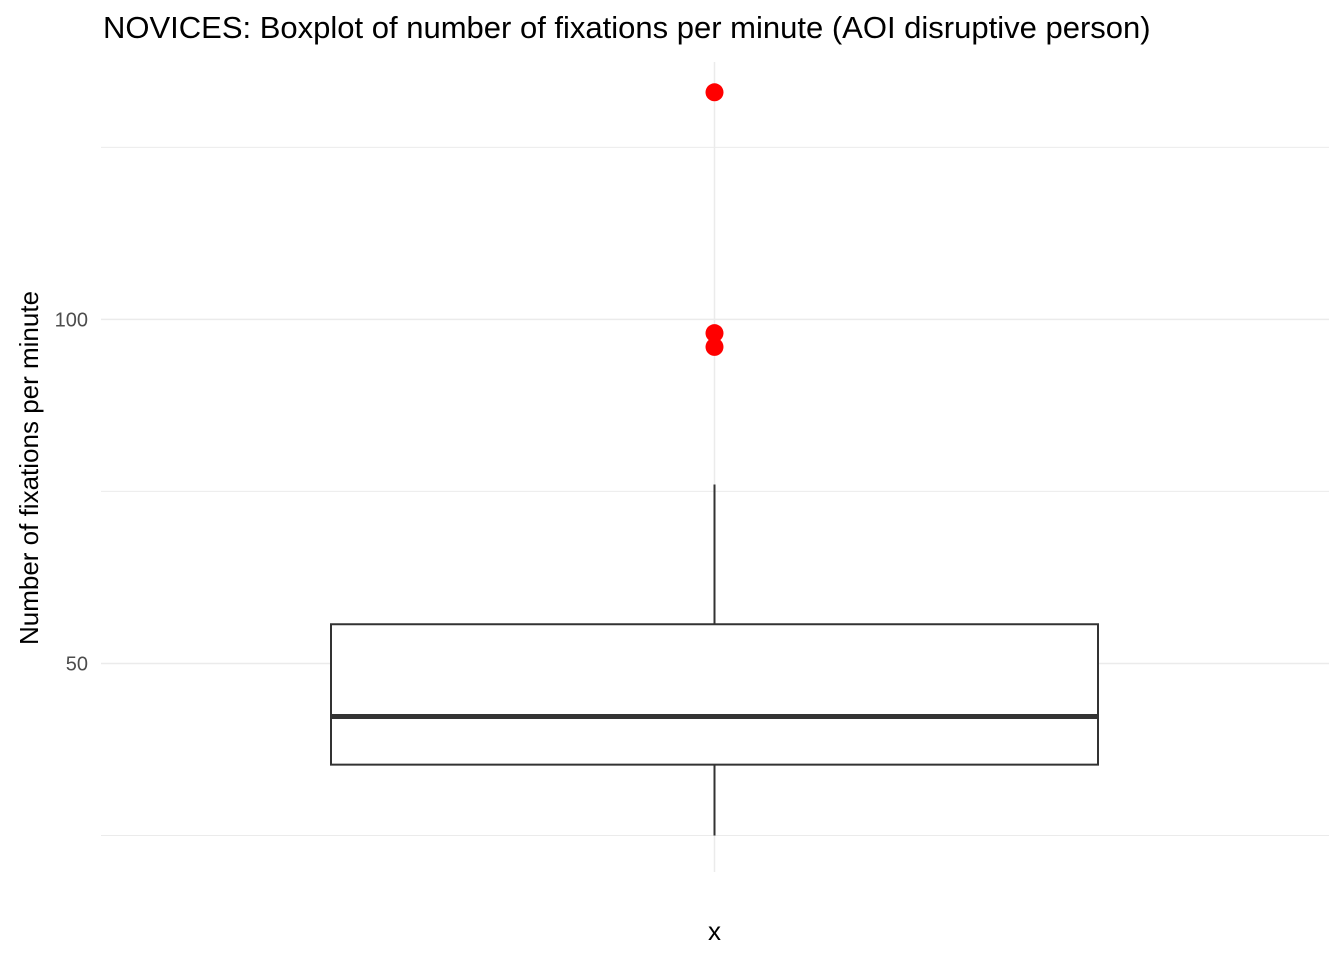 This screenshot has height=960, width=1344. I want to click on box-iqr, so click(714, 694).